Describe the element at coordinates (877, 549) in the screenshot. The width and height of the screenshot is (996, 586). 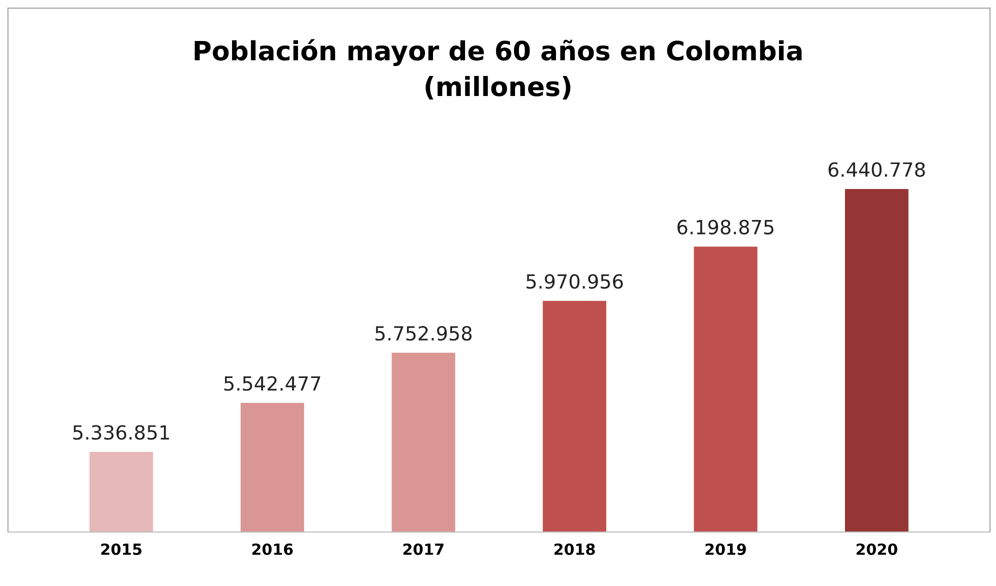
I see `x-tick-label: 2020` at that location.